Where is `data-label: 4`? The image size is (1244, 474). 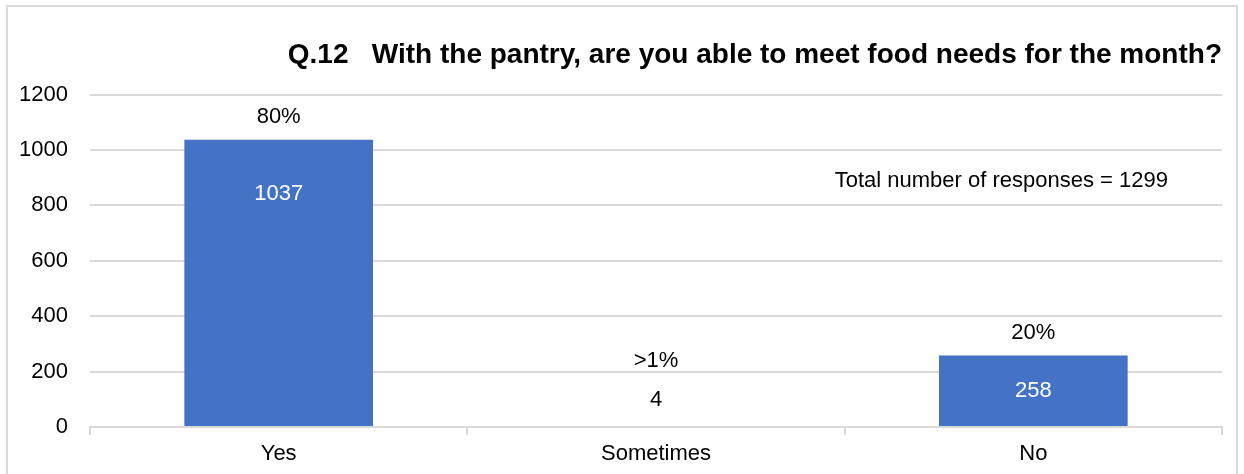
data-label: 4 is located at coordinates (656, 398).